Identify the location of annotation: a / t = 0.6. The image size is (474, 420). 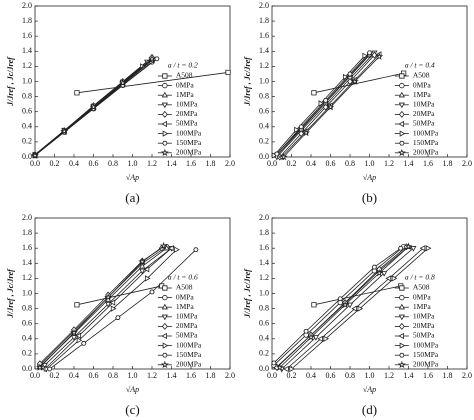
(183, 277).